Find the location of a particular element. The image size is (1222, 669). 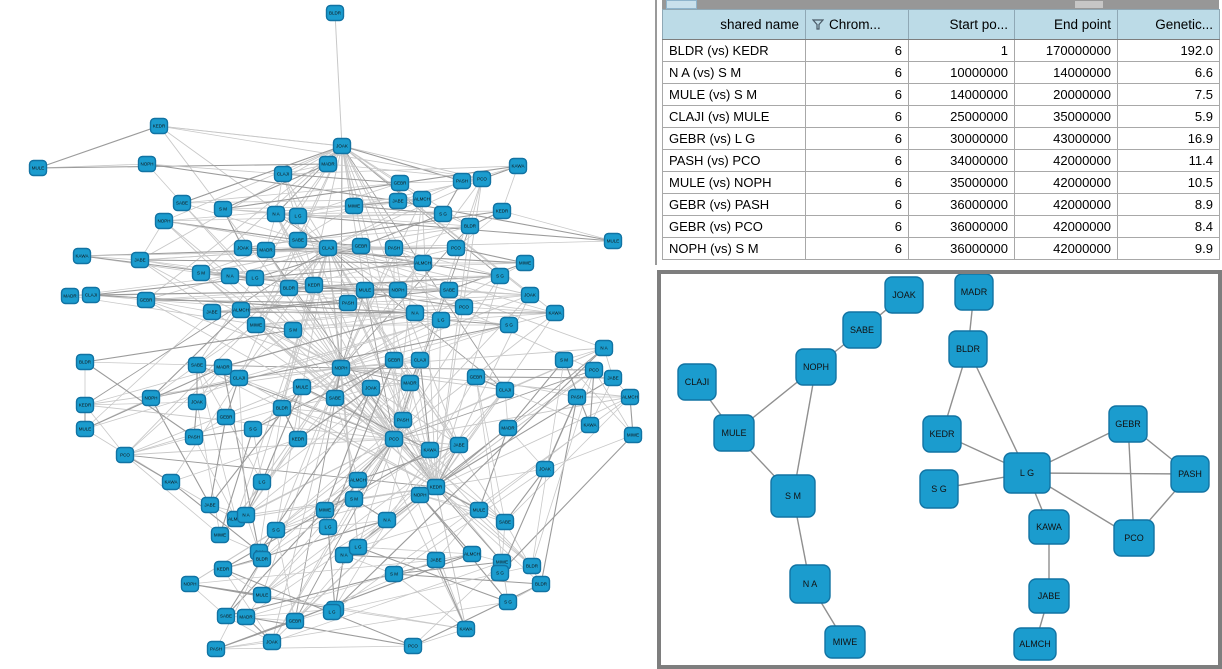

cell-value: 11.4 is located at coordinates (1168, 160).